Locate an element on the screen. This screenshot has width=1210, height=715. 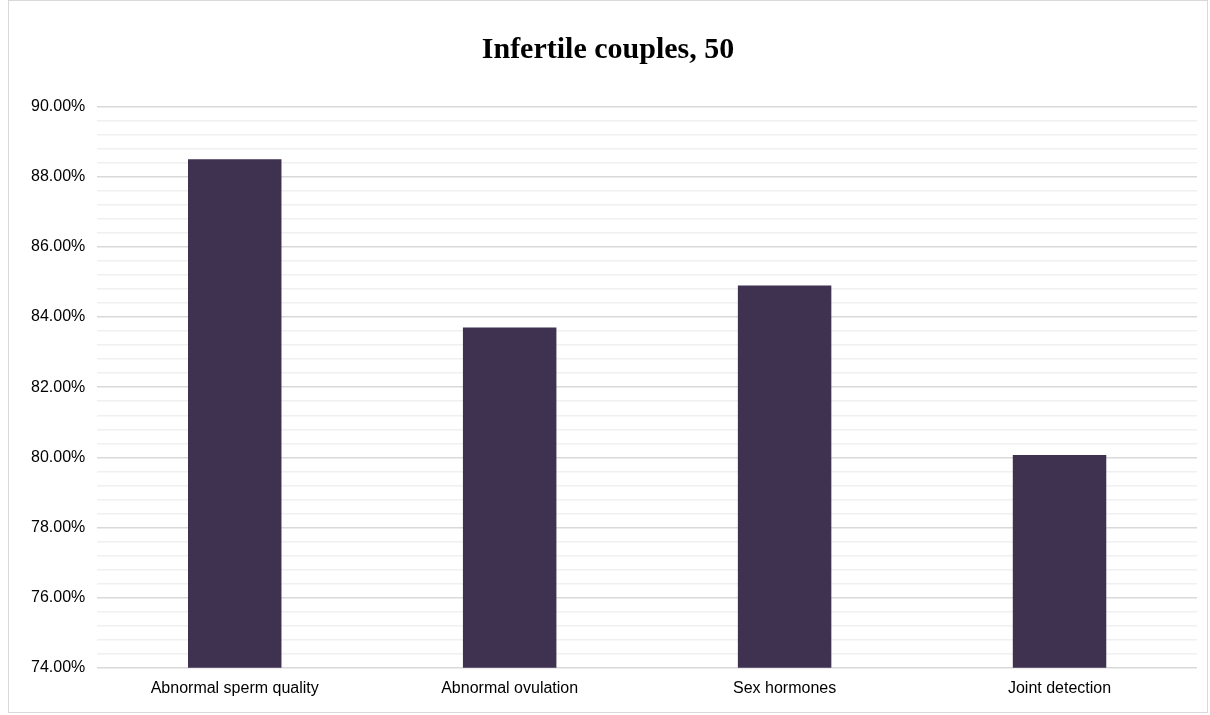
y-tick-label: 74.00% is located at coordinates (58, 667).